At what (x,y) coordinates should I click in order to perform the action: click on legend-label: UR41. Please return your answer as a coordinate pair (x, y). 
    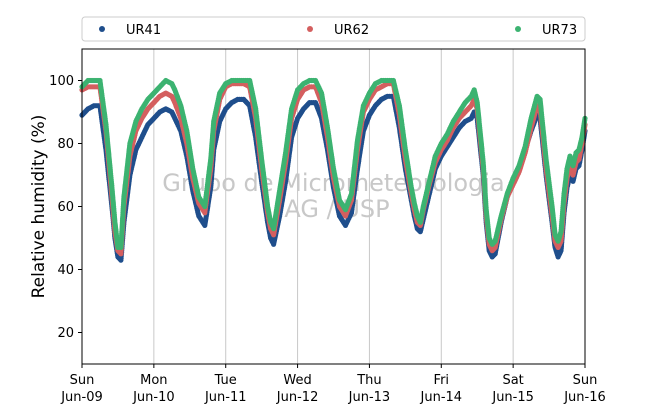
    Looking at the image, I should click on (143, 30).